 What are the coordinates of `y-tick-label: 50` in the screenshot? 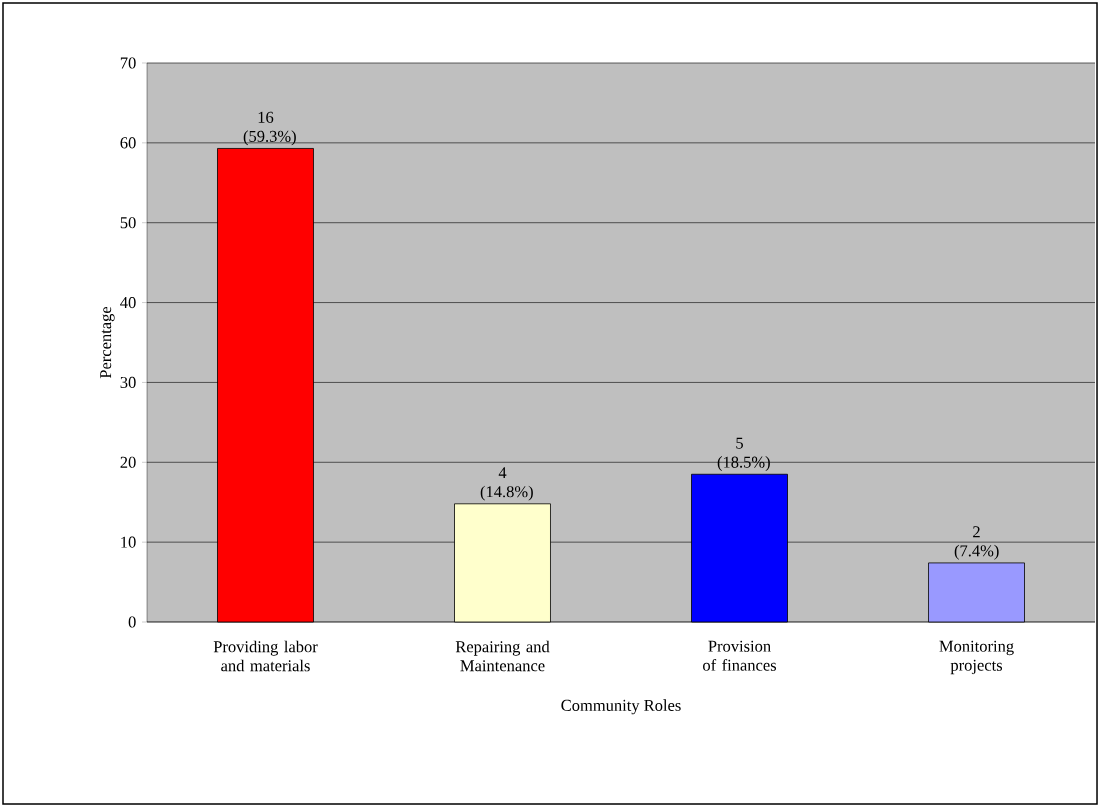 It's located at (128, 223).